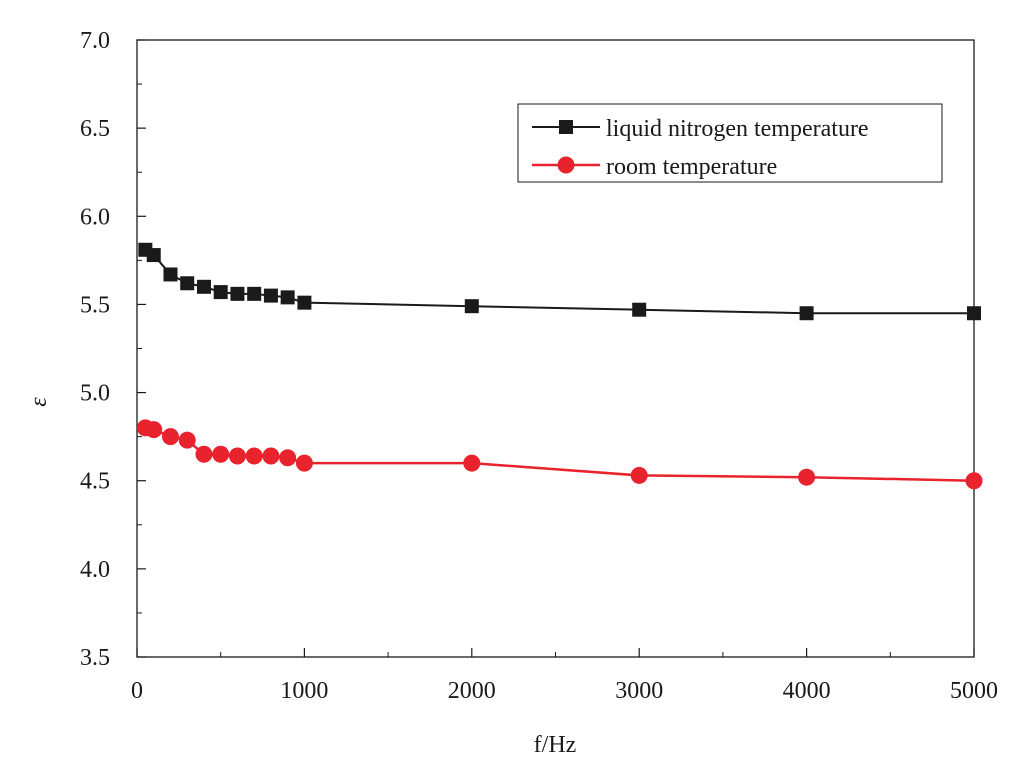 The image size is (1016, 763). Describe the element at coordinates (566, 165) in the screenshot. I see `legend-marker-circle` at that location.